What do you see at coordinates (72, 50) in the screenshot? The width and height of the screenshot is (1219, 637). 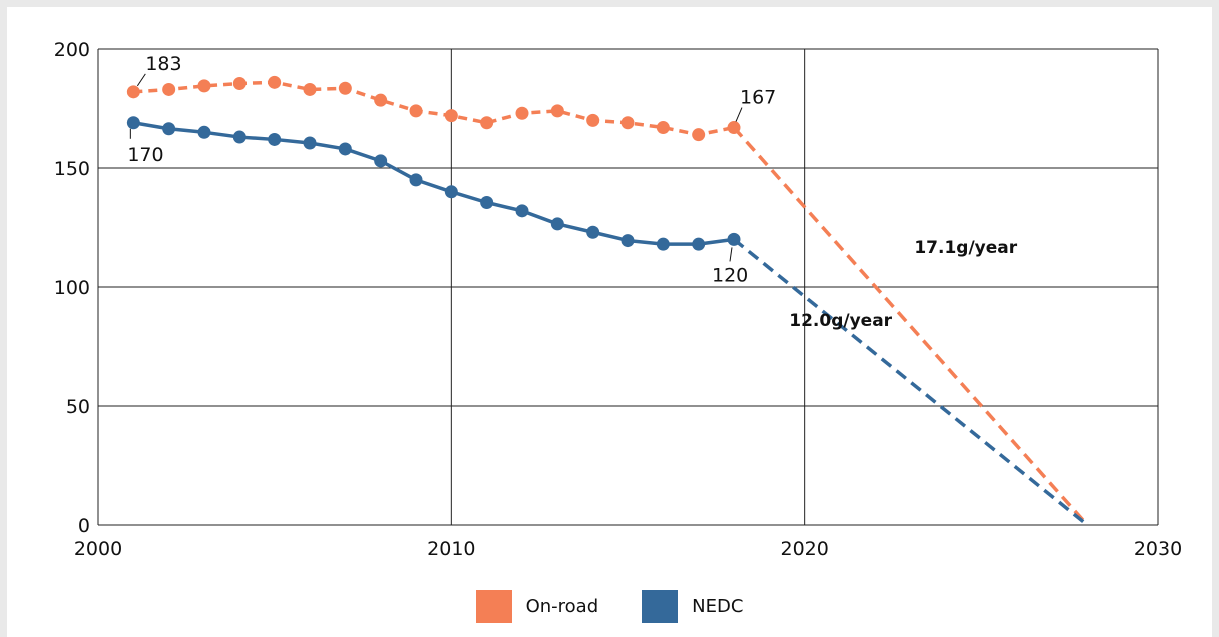 I see `y-tick-label-200: 200` at bounding box center [72, 50].